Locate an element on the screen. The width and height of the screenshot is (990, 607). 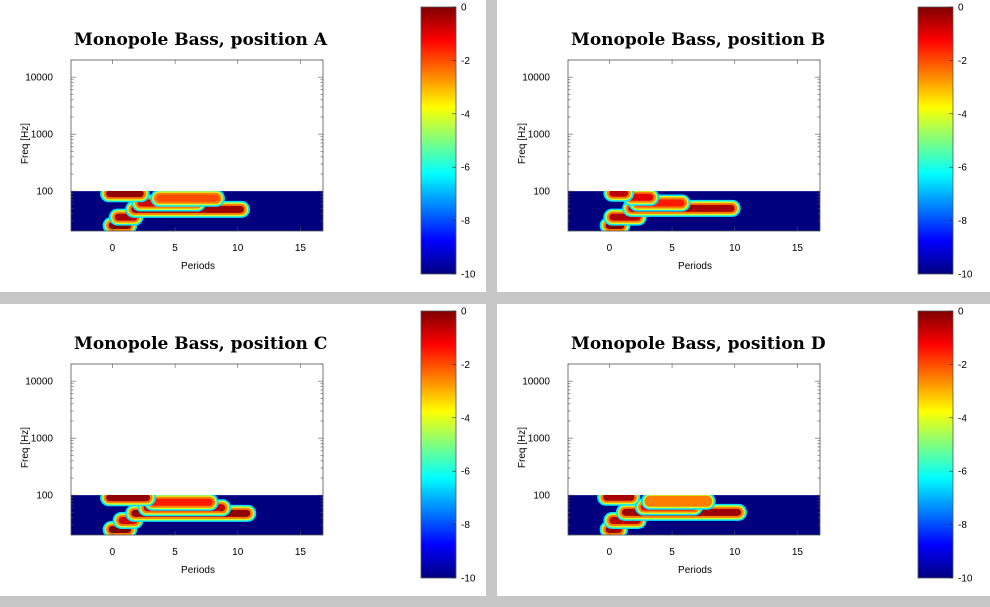
chart-title: Monopole Bass, position D is located at coordinates (698, 344).